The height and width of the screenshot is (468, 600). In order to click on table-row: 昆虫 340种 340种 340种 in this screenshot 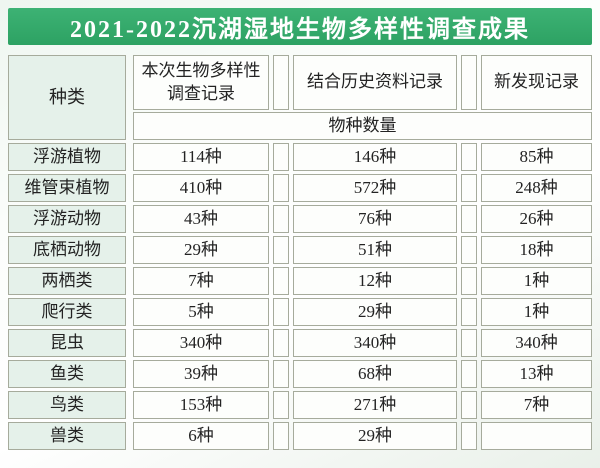, I will do `click(300, 343)`.